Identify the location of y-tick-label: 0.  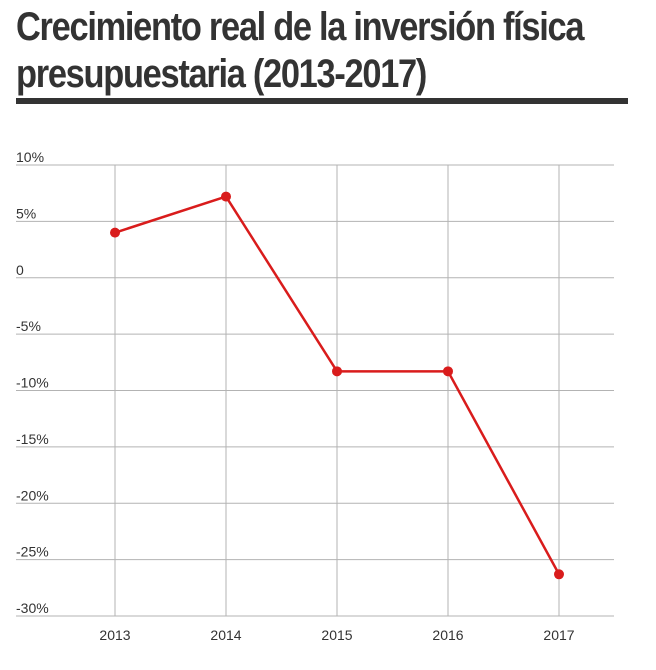
(20, 270).